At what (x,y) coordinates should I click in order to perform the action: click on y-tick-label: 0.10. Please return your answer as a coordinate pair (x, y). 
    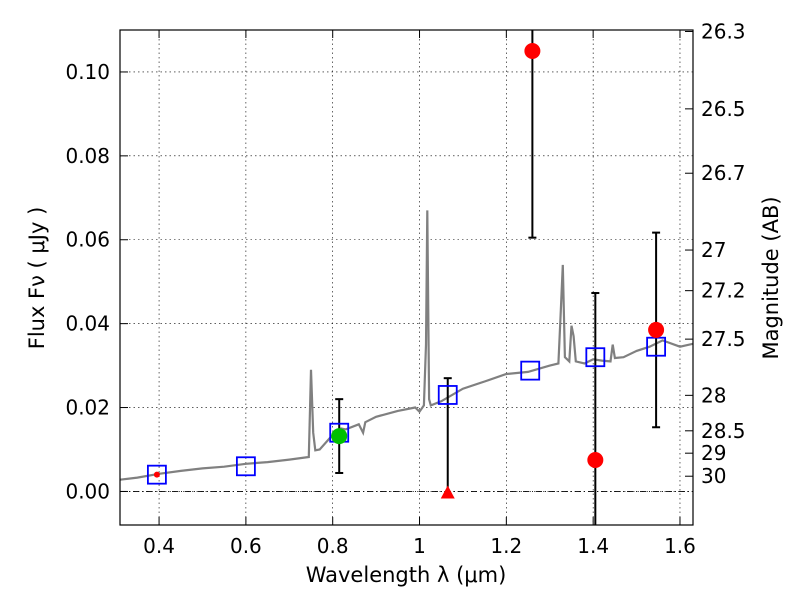
    Looking at the image, I should click on (87, 72).